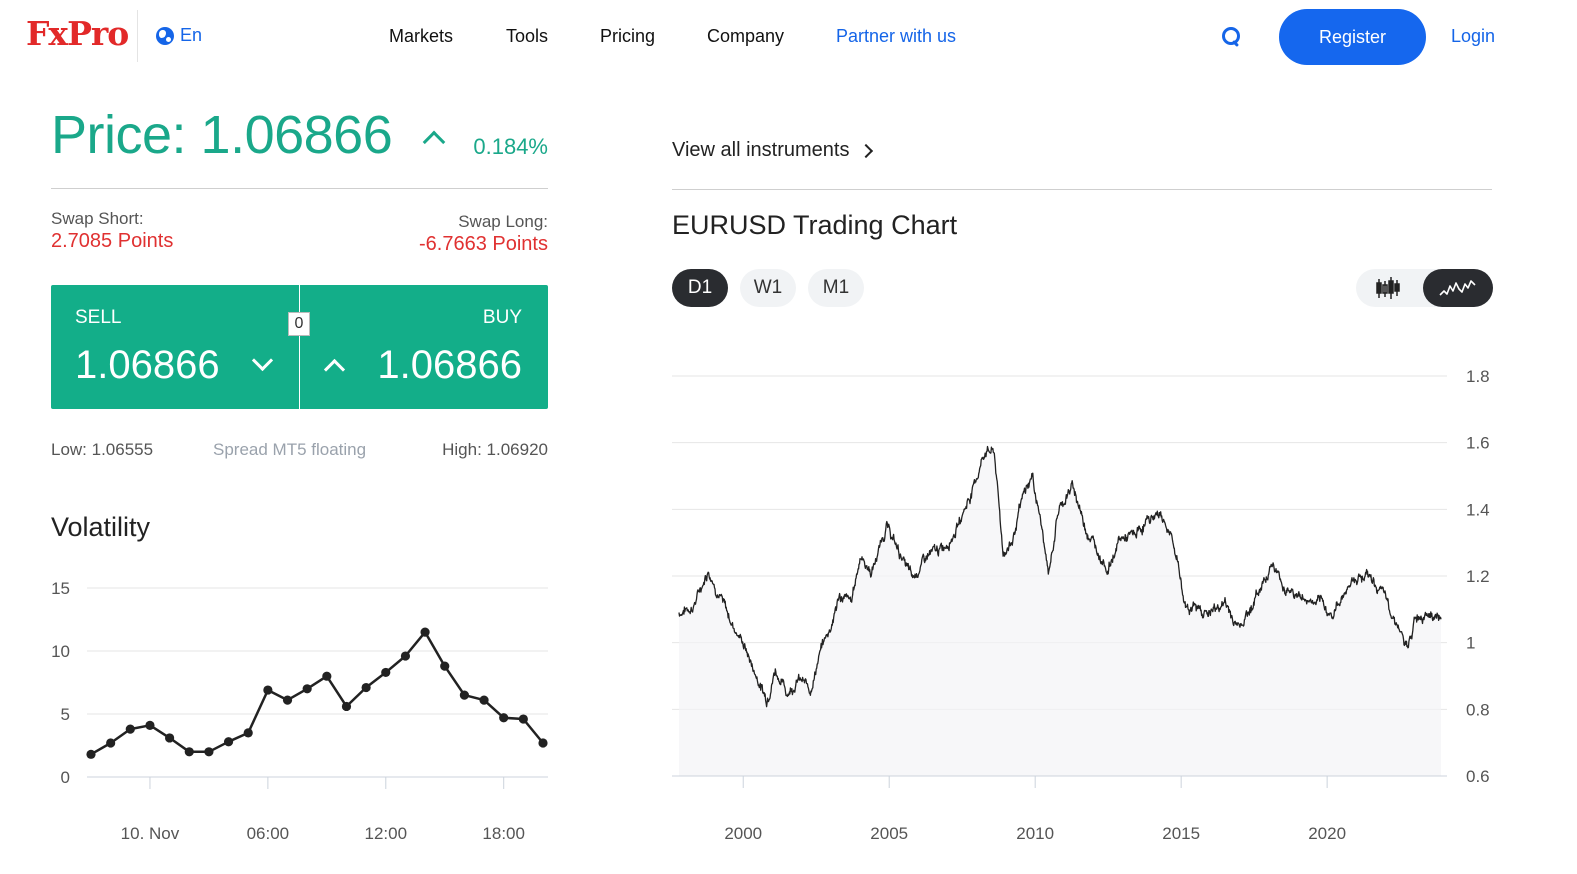  Describe the element at coordinates (483, 244) in the screenshot. I see `swap-long-value: -6.7663 Points` at that location.